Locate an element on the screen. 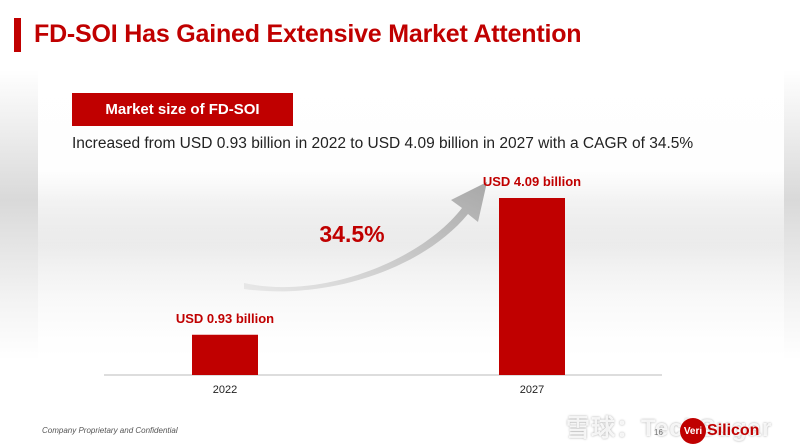 The width and height of the screenshot is (800, 448). data-label-2027: USD 4.09 billion is located at coordinates (532, 181).